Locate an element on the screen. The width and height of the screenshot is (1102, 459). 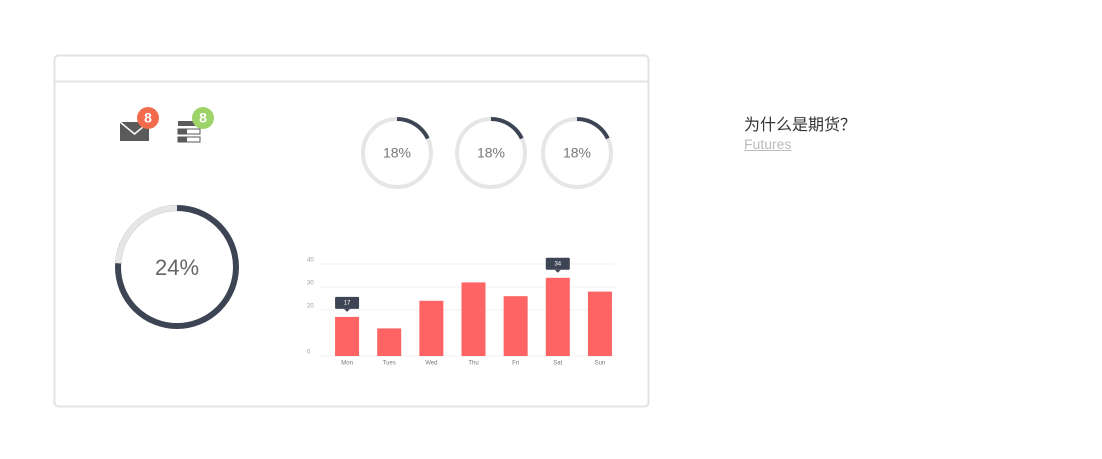
x-tick-label: Tues is located at coordinates (389, 364).